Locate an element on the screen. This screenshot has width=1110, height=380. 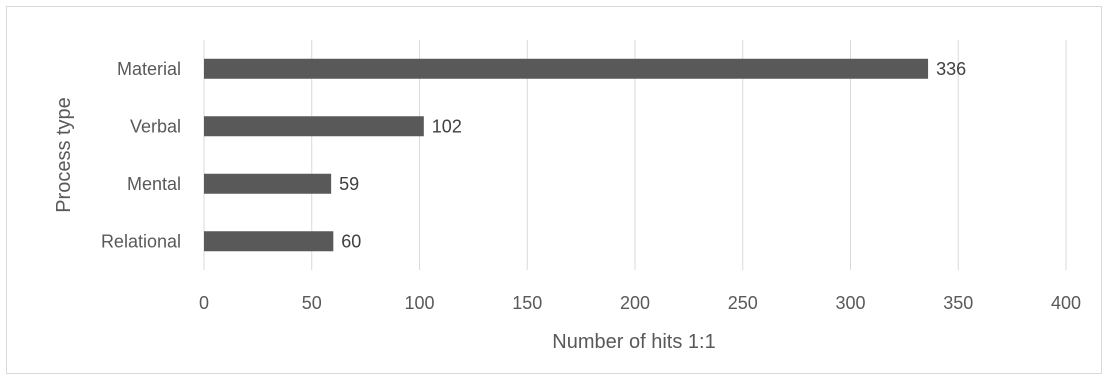
data-label: 336 is located at coordinates (951, 69).